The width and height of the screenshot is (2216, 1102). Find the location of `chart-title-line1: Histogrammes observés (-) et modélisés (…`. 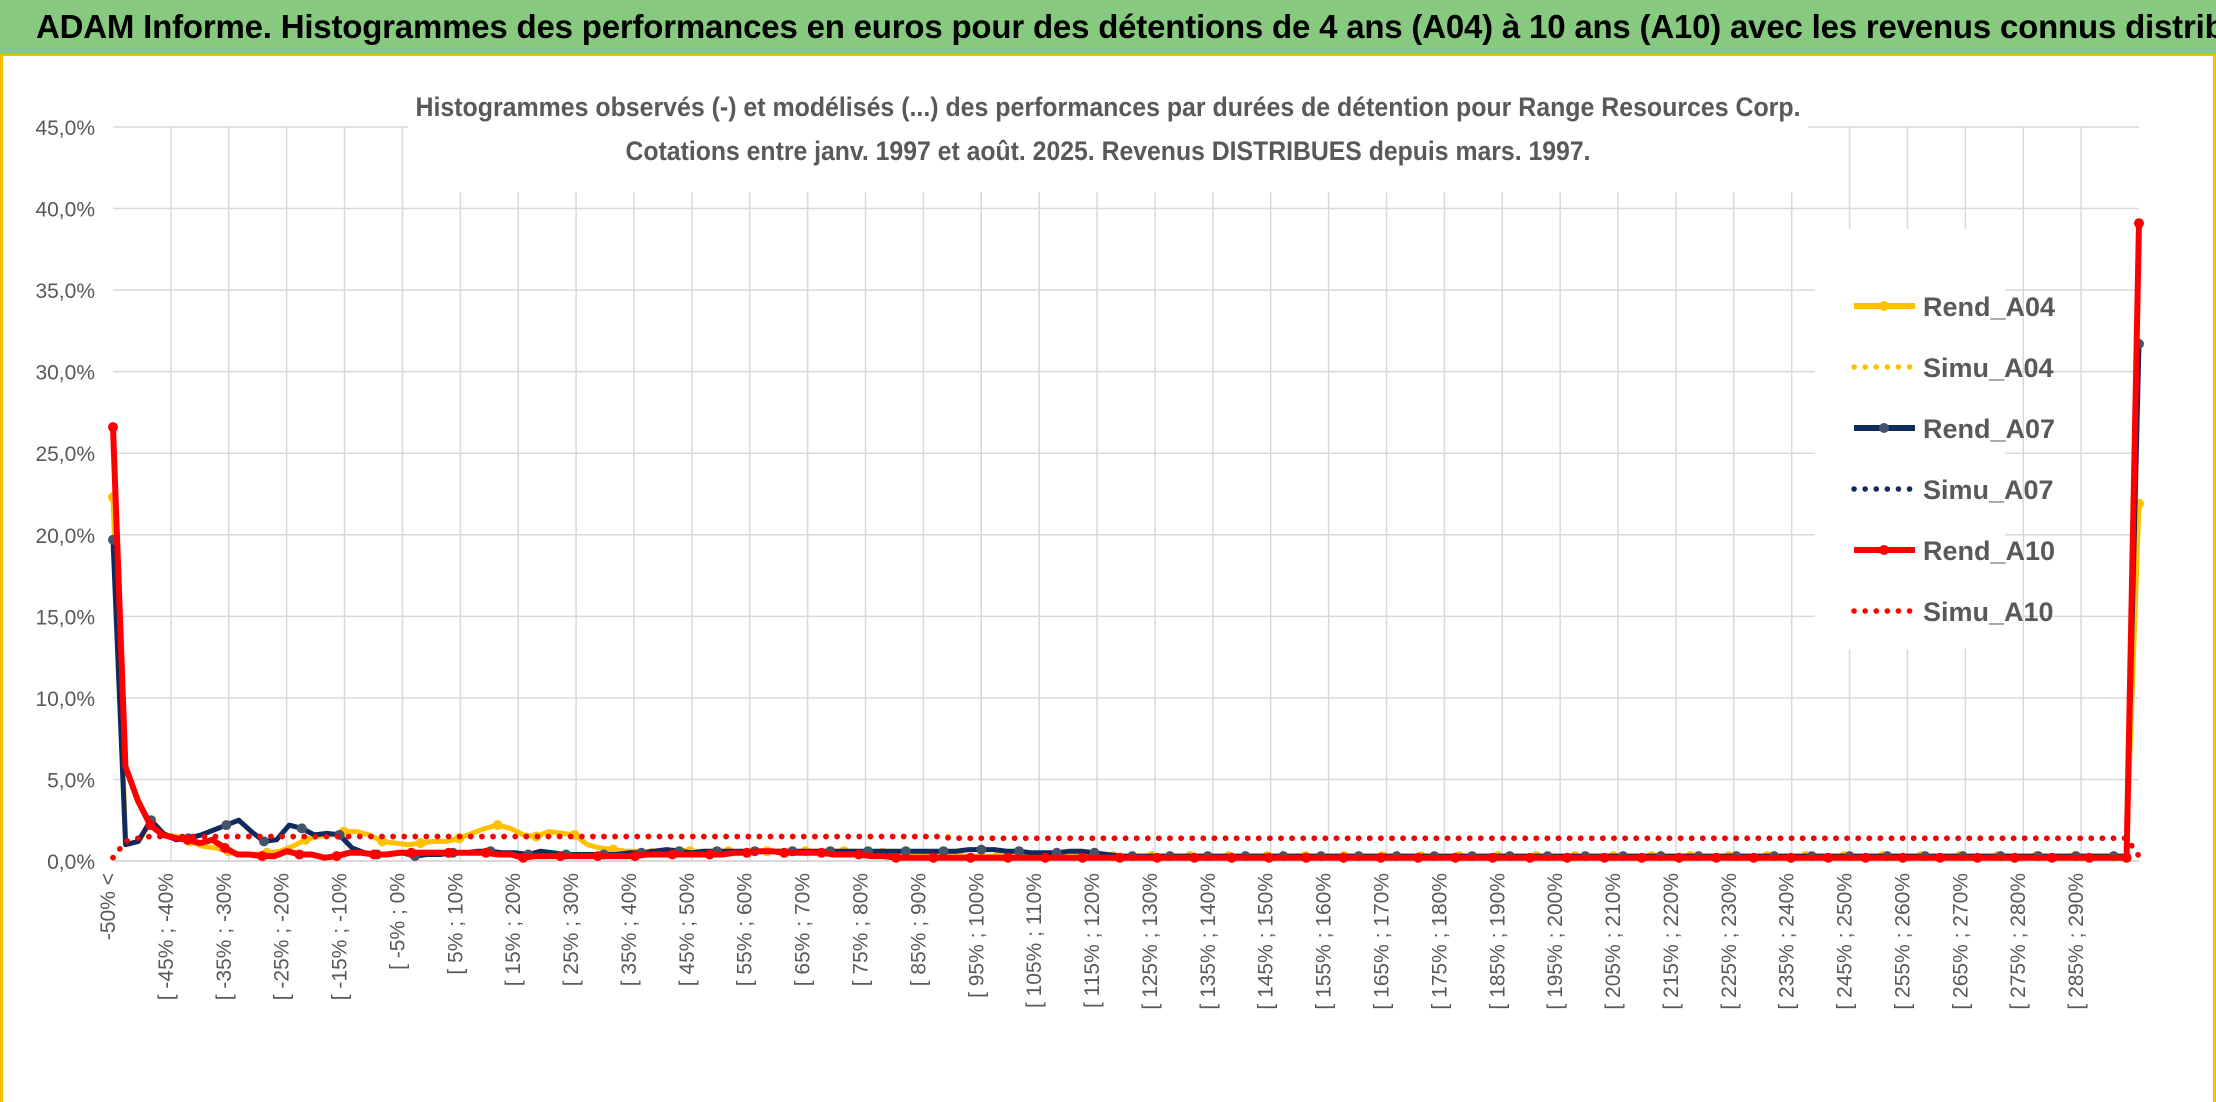

chart-title-line1: Histogrammes observés (-) et modélisés (… is located at coordinates (1108, 107).